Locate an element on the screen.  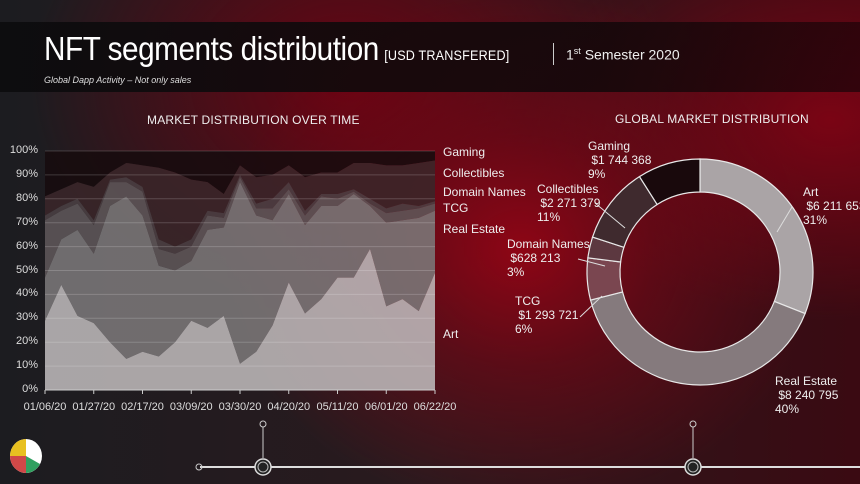
label-pct: 6% is located at coordinates (524, 329).